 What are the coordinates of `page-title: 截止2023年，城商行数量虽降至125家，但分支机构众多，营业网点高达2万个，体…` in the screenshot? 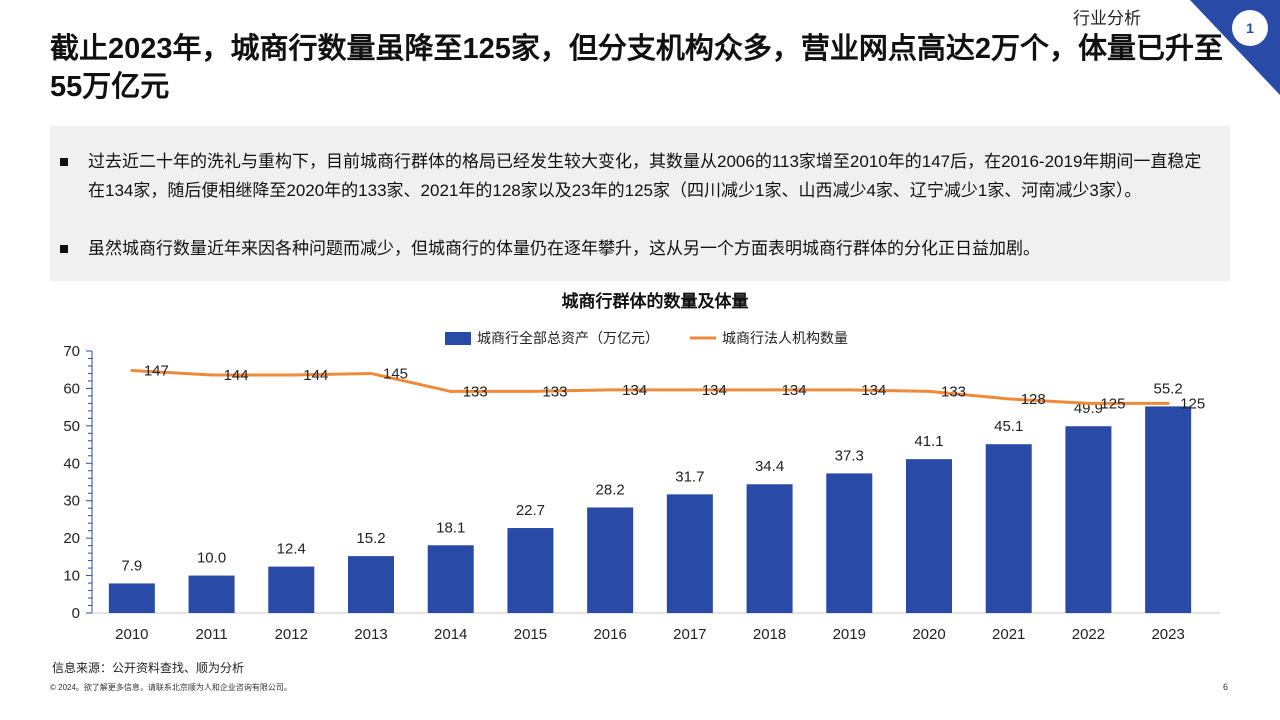 It's located at (637, 68).